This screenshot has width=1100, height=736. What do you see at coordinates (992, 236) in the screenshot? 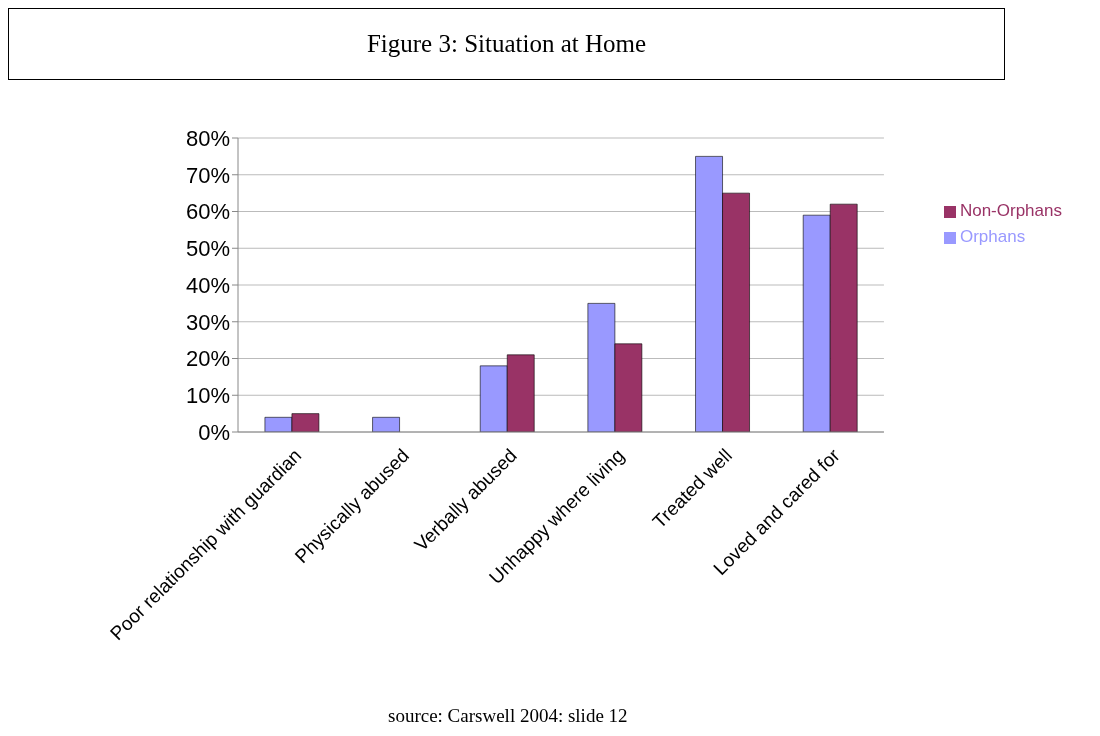
I see `legend-label: Orphans` at bounding box center [992, 236].